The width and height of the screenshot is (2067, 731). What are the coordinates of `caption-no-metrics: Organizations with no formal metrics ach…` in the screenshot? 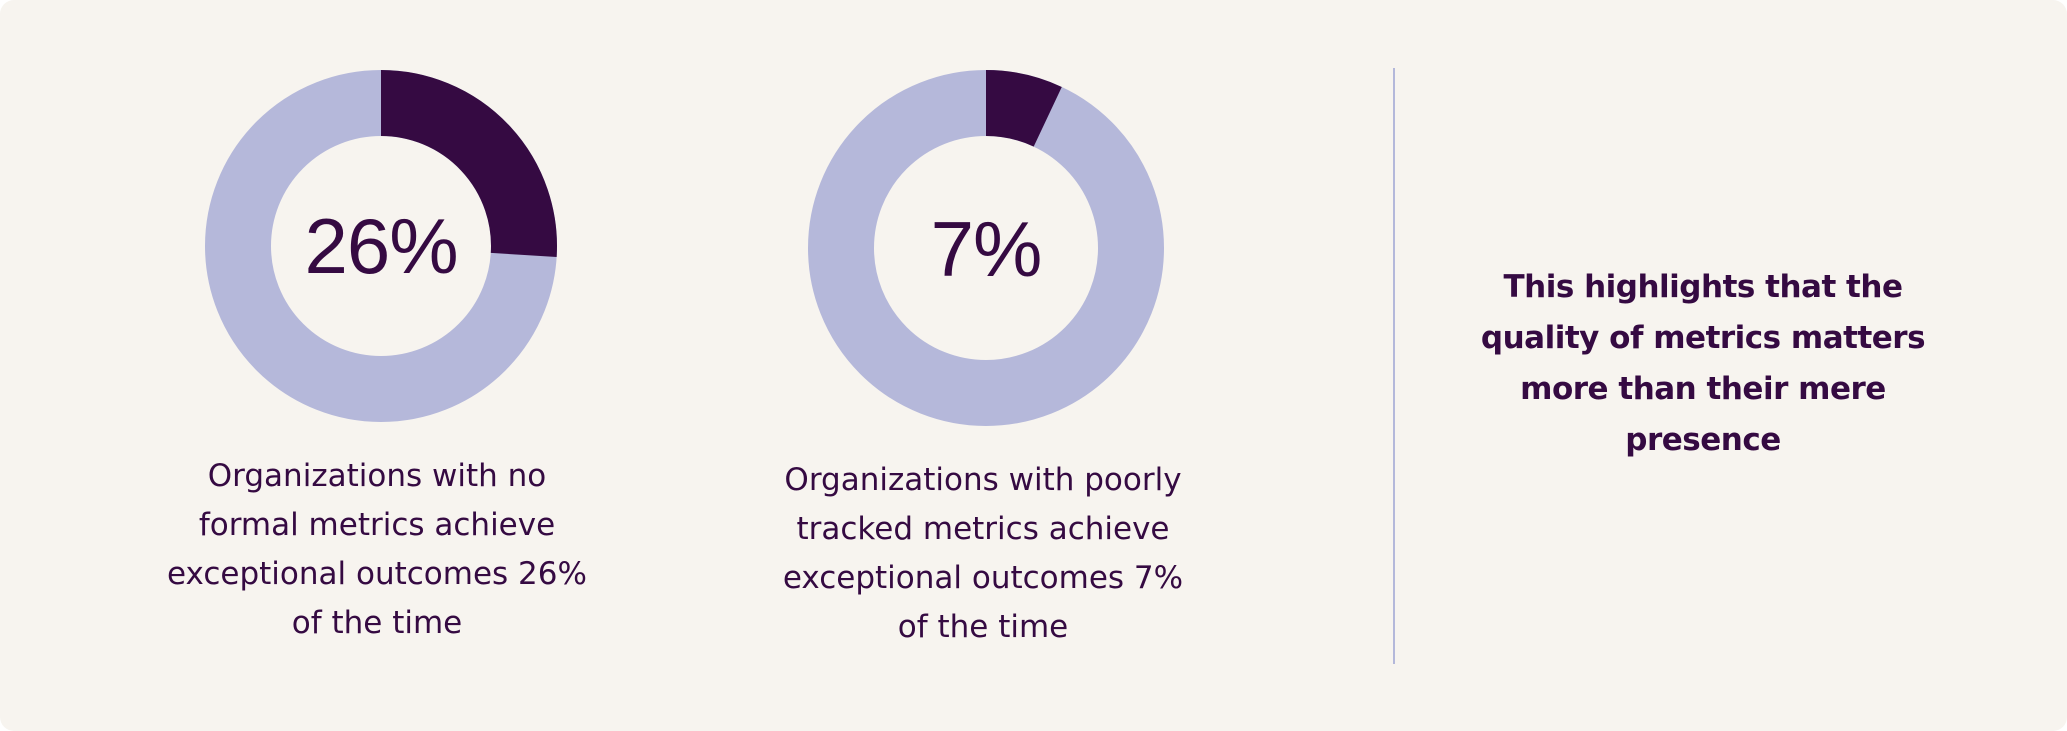 It's located at (377, 549).